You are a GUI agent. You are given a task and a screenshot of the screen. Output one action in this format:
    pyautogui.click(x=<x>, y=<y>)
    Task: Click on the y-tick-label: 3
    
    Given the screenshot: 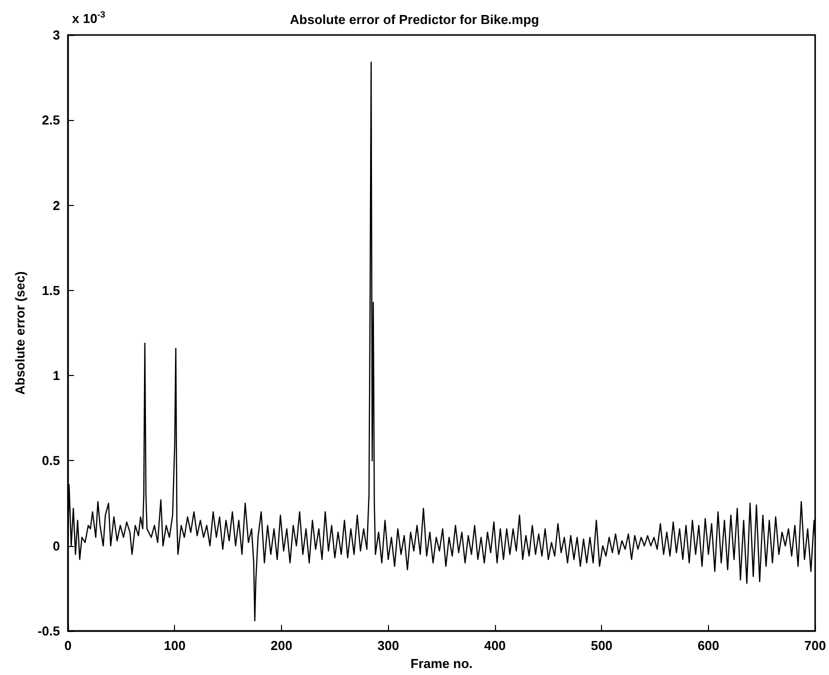 What is the action you would take?
    pyautogui.click(x=56, y=35)
    